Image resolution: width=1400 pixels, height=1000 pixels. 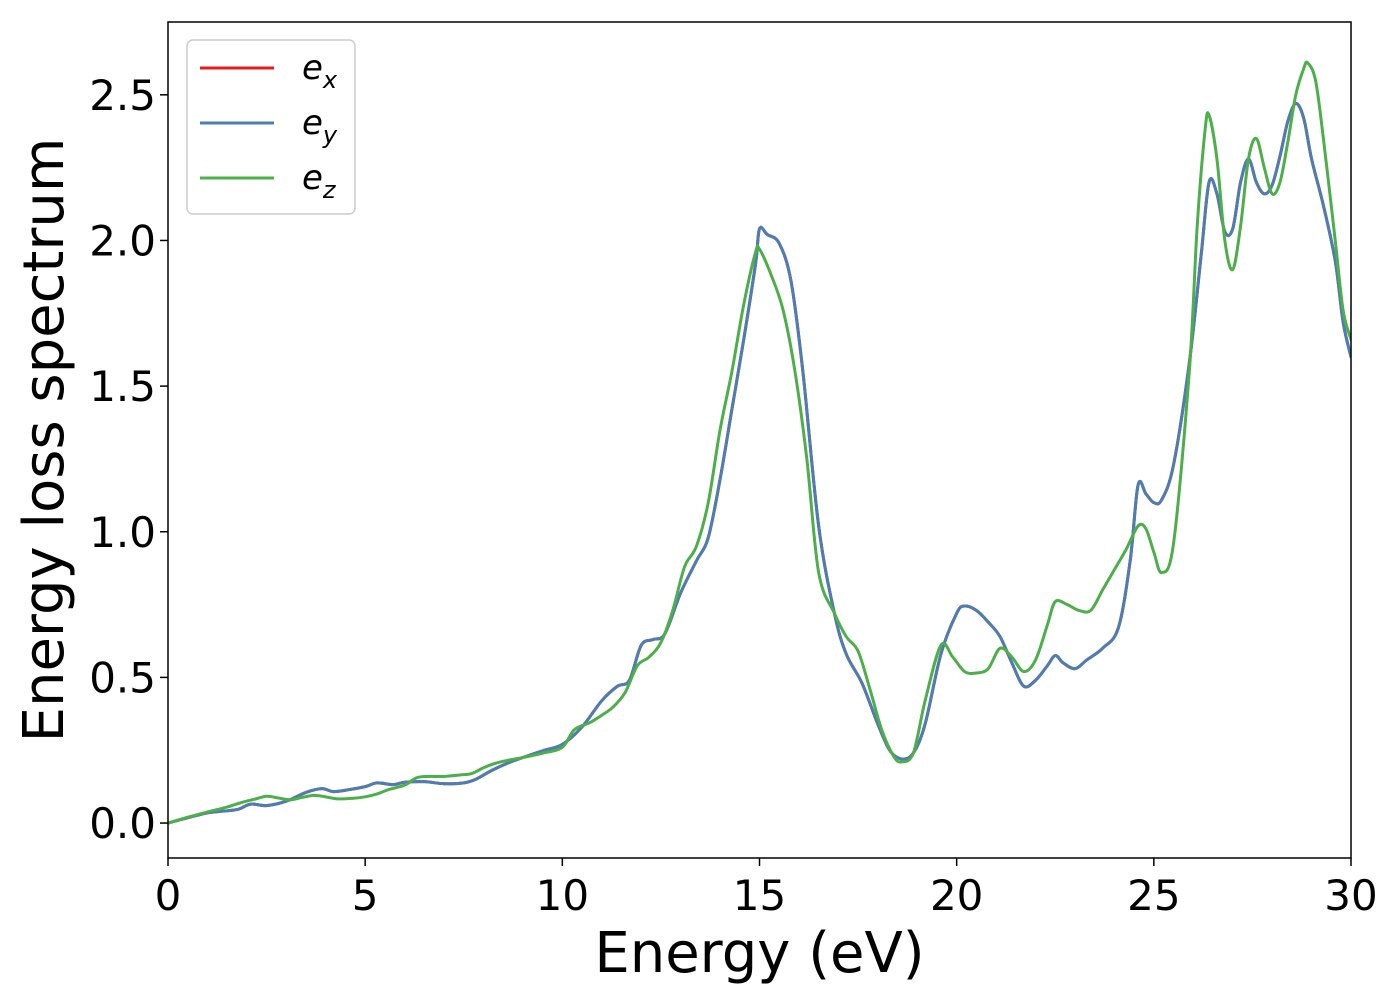 I want to click on x-tick-label: 15, so click(x=759, y=895).